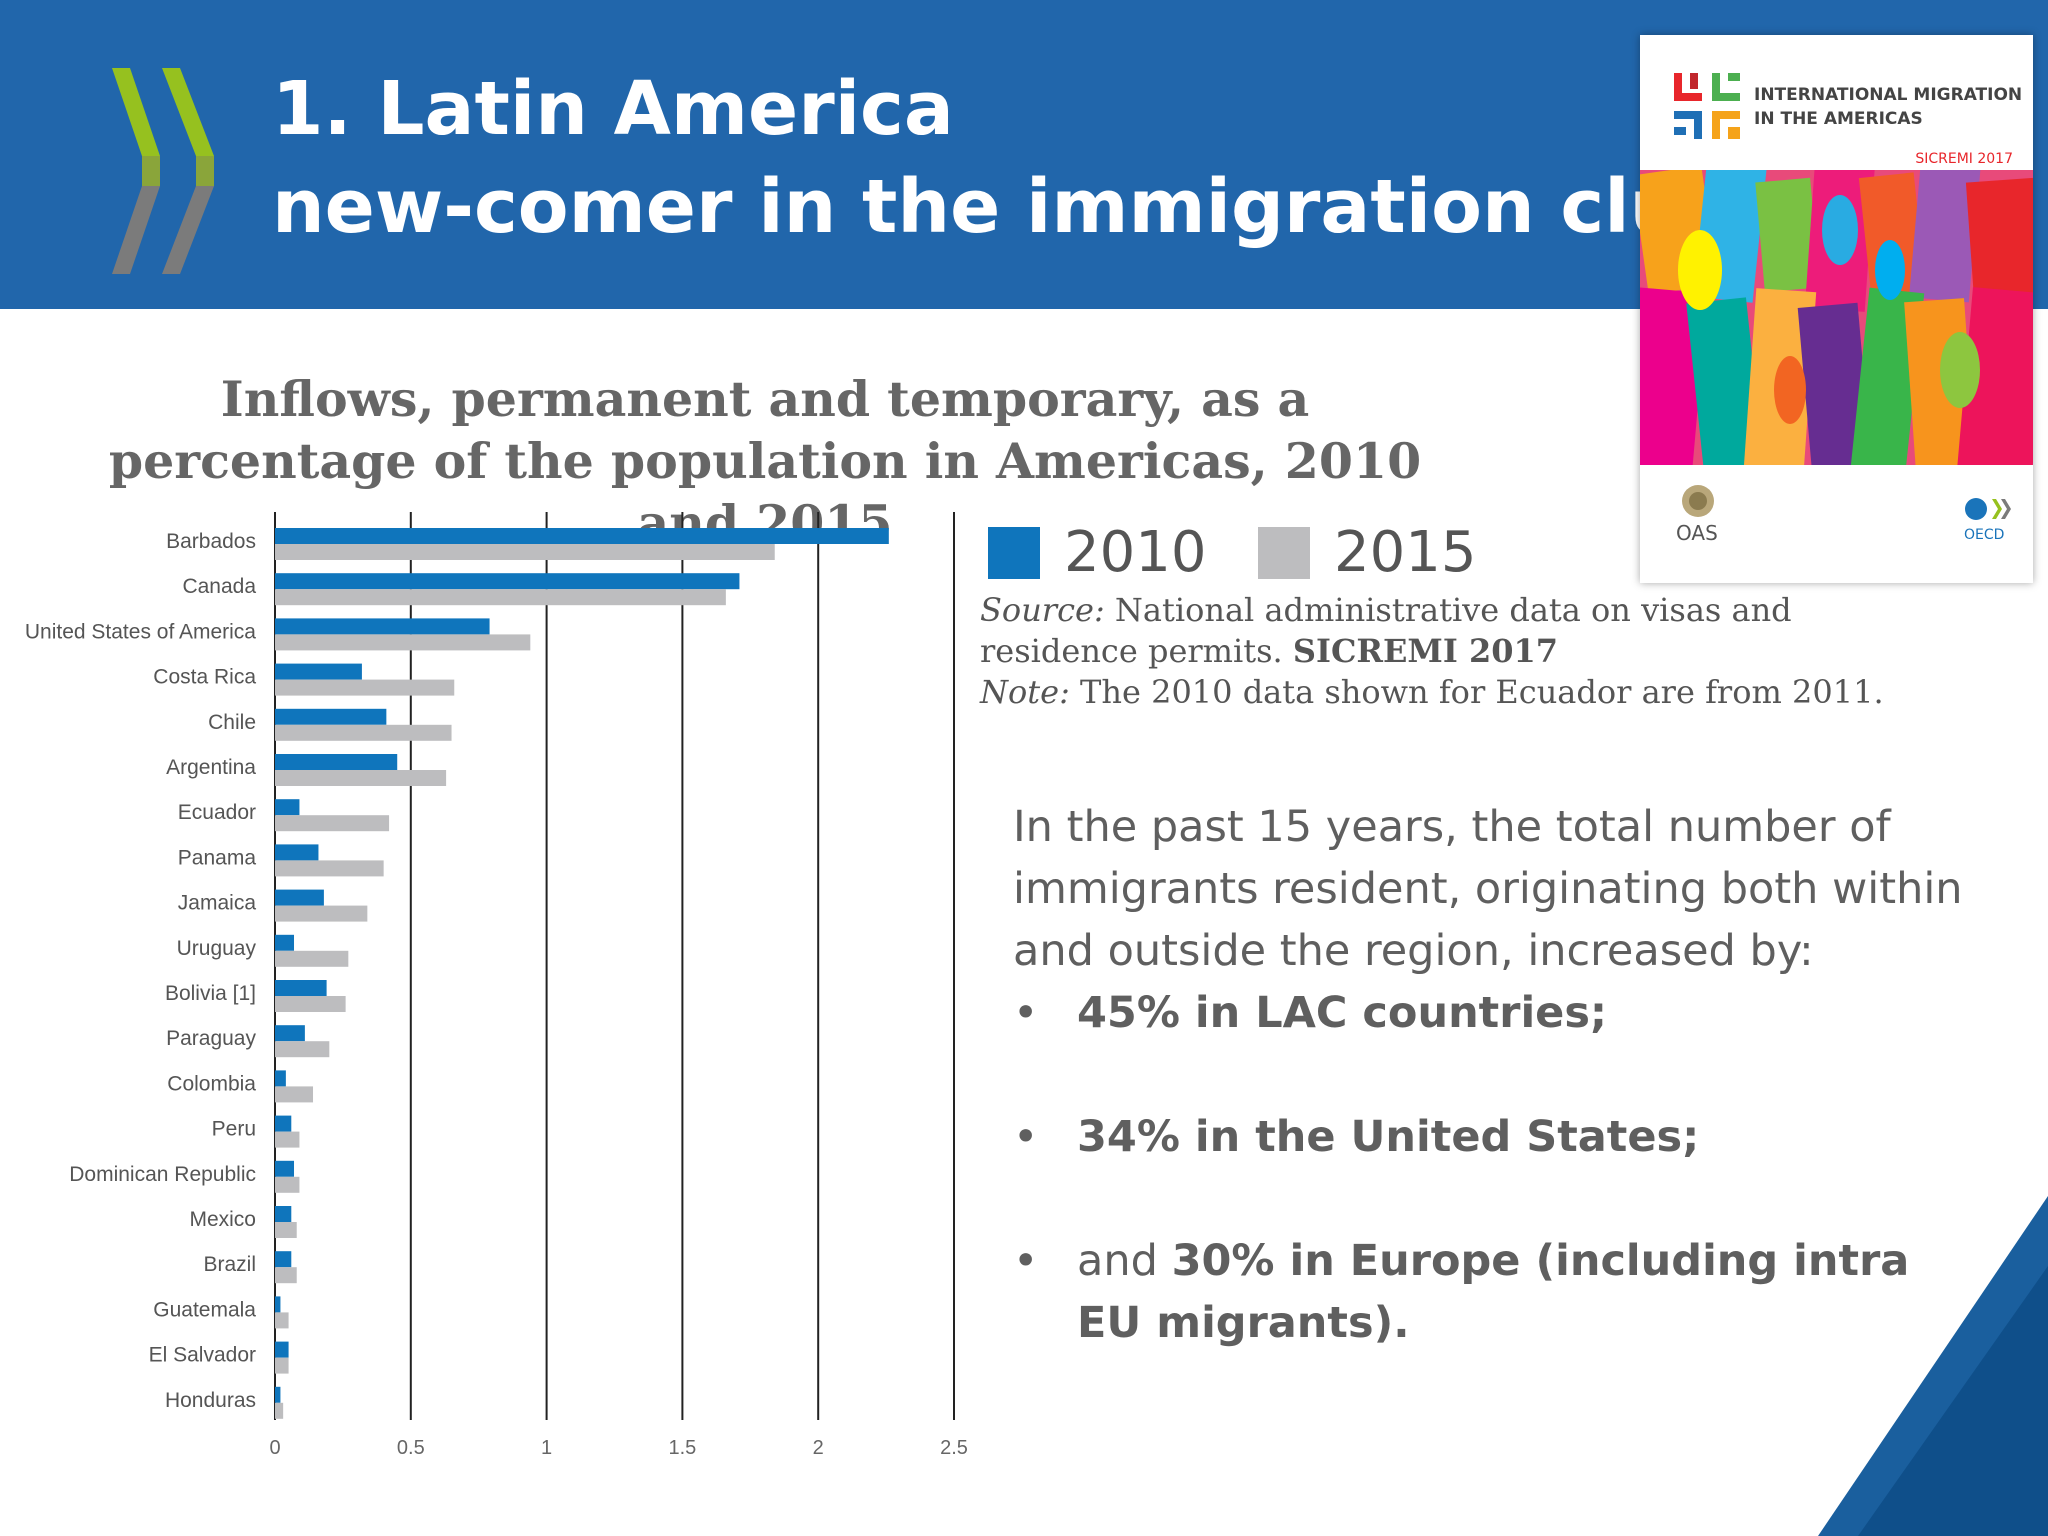 The image size is (2048, 1536). Describe the element at coordinates (682, 1448) in the screenshot. I see `x-tick-label: 1.5` at that location.